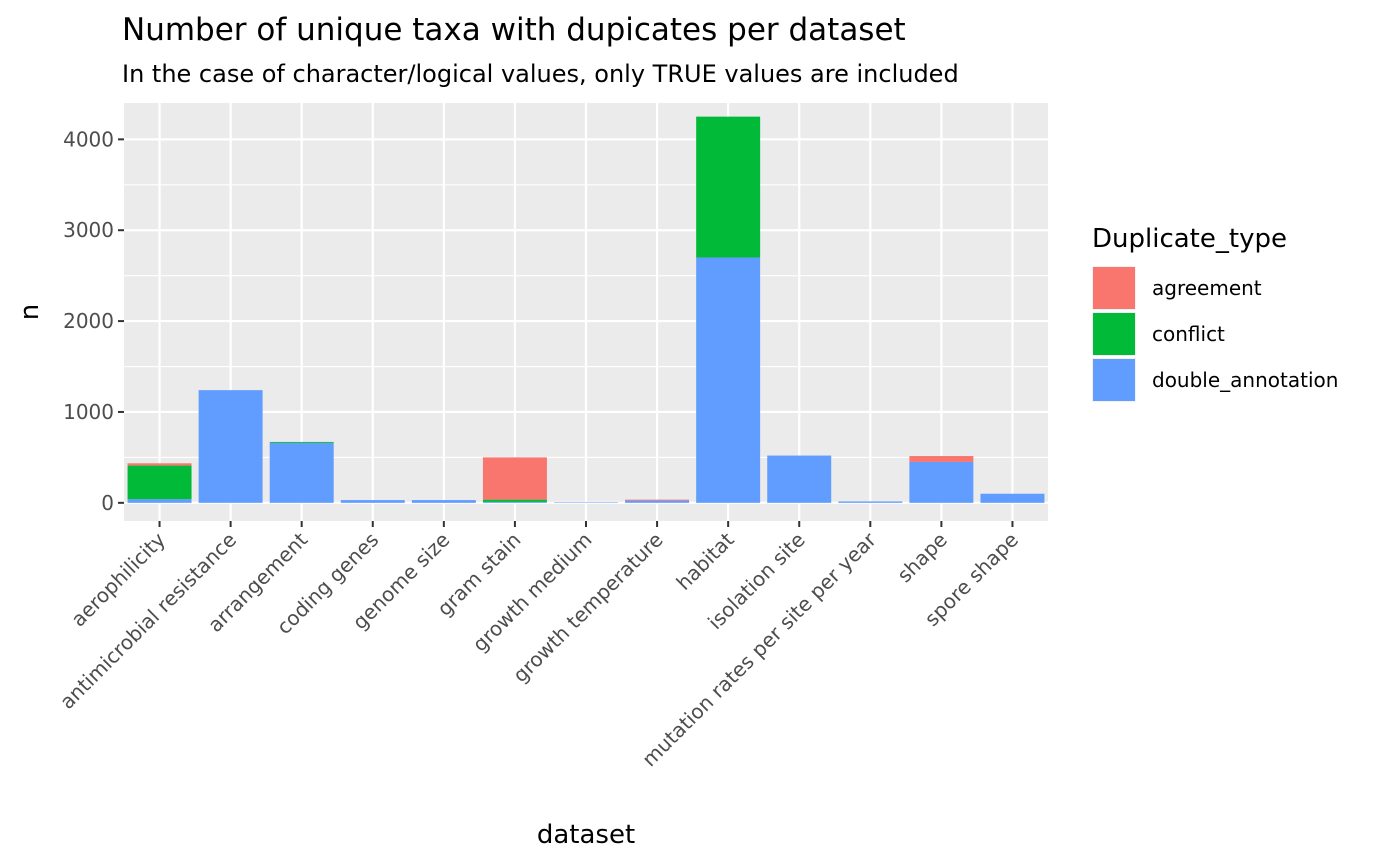 The height and width of the screenshot is (865, 1400). Describe the element at coordinates (1189, 239) in the screenshot. I see `legend-title: Duplicate_type` at that location.